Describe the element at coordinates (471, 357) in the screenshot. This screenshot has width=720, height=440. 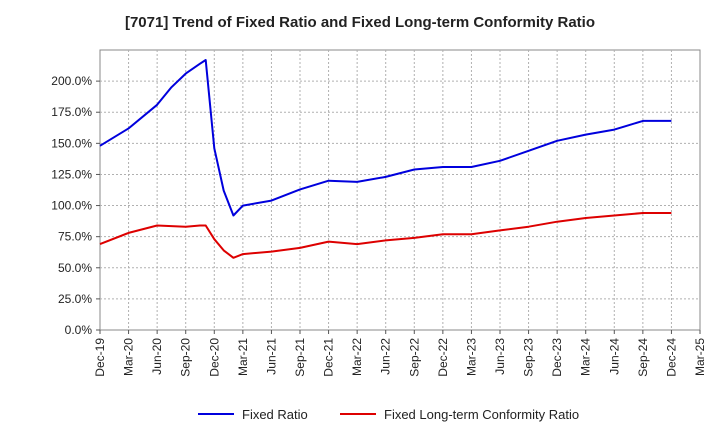
I see `x-tick-label: Mar-23` at that location.